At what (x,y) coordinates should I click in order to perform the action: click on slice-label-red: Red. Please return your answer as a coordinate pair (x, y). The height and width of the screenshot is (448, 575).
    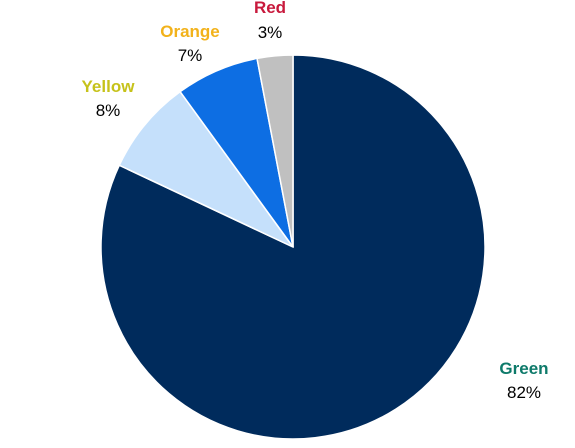
    Looking at the image, I should click on (270, 8).